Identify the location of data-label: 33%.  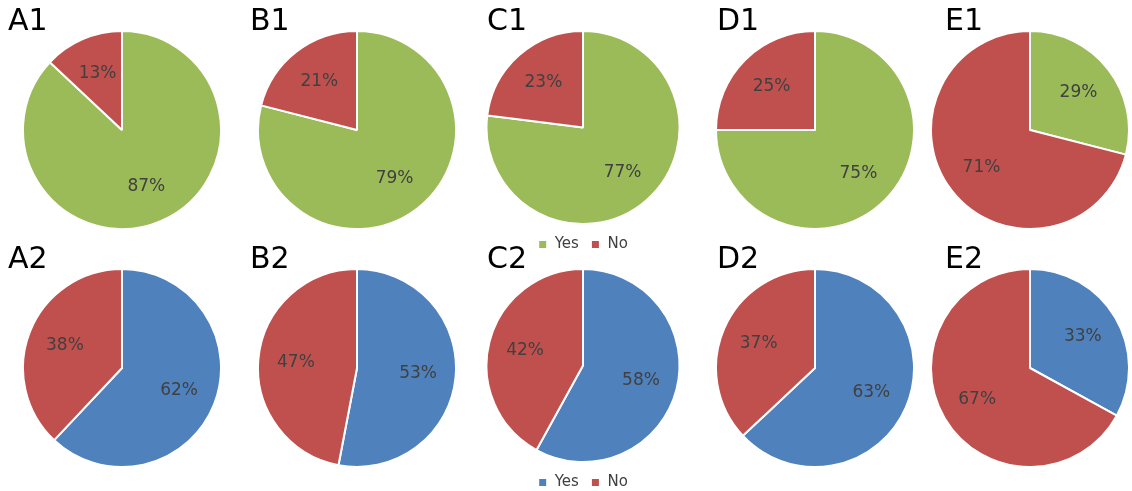
(1082, 335).